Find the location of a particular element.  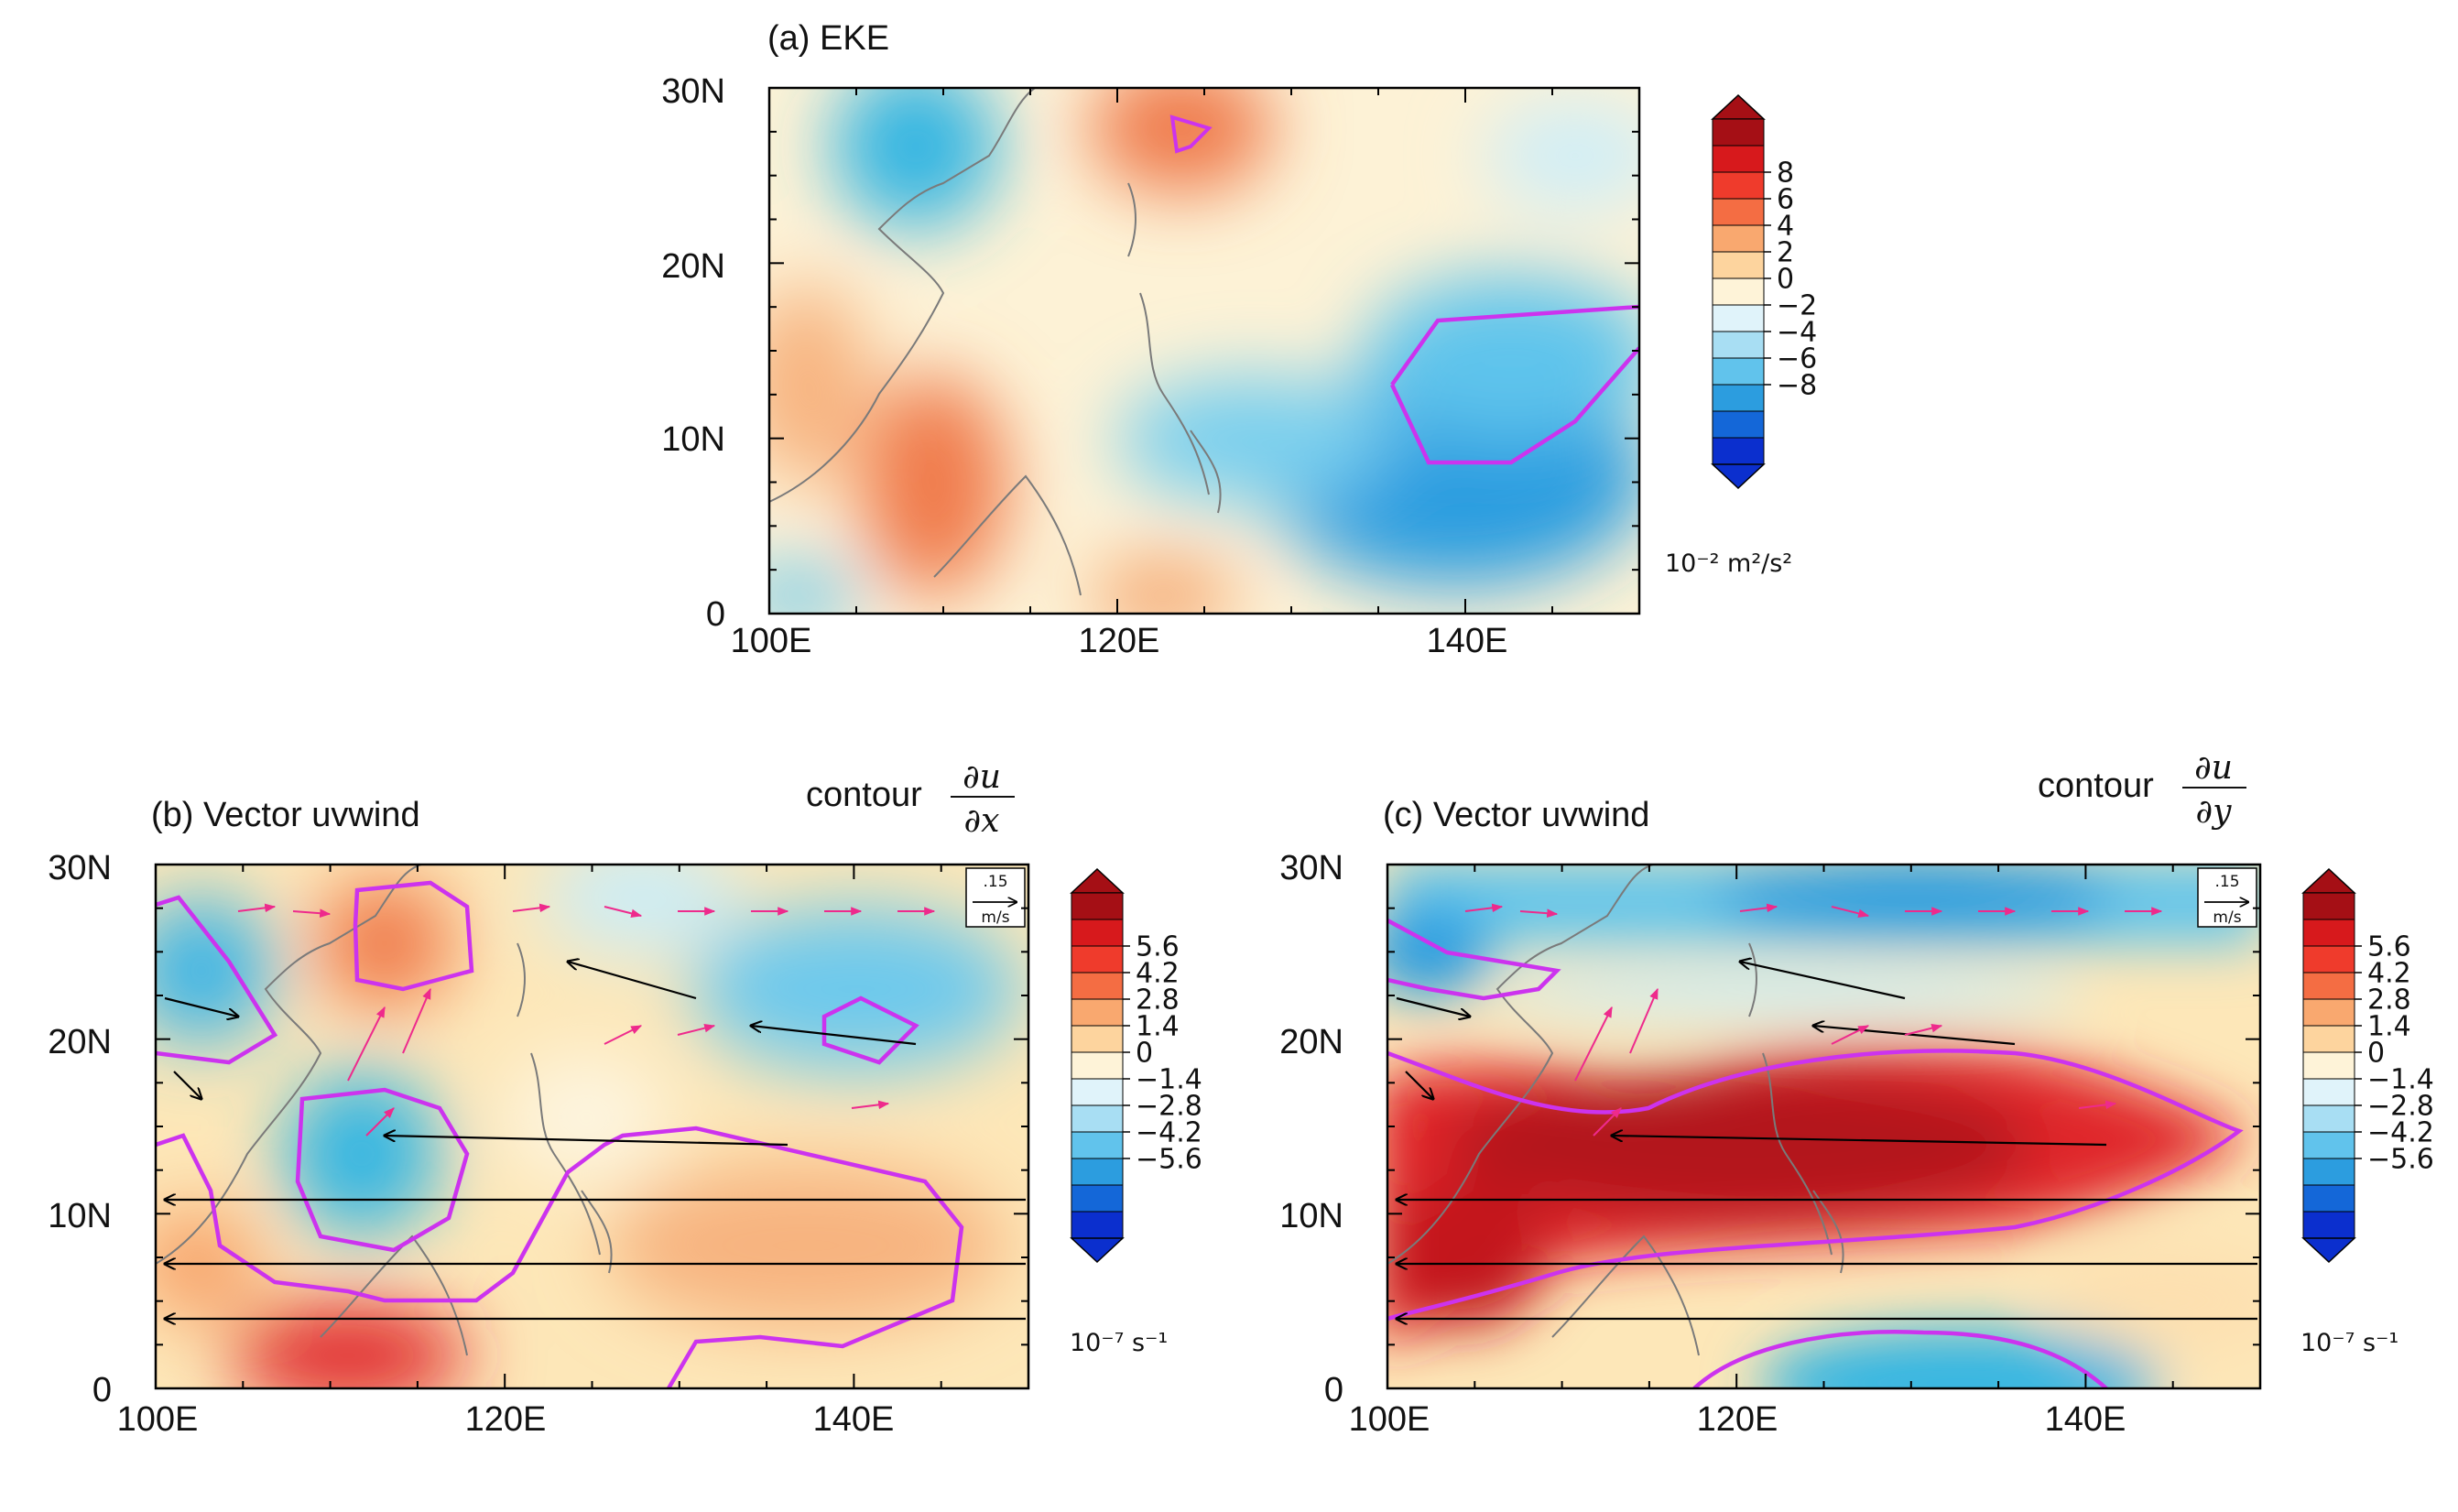

panel-b-title: (b) Vector uvwind is located at coordinates (285, 815).